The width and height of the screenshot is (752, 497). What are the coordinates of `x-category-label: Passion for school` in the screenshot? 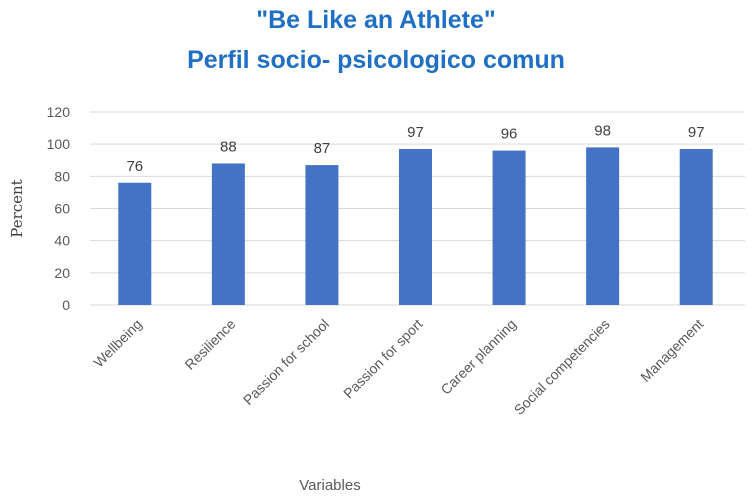 It's located at (286, 362).